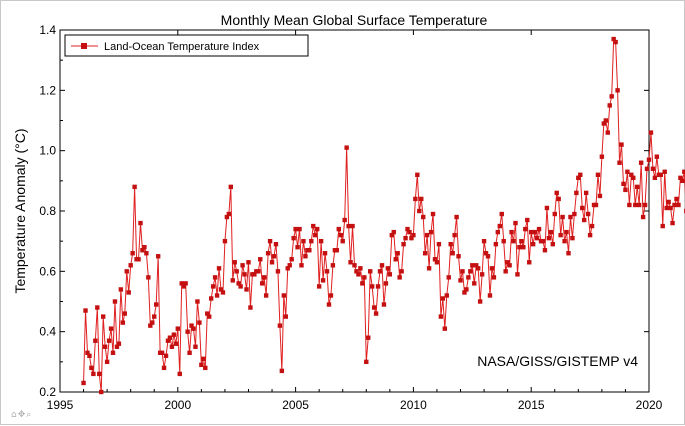  Describe the element at coordinates (22, 415) in the screenshot. I see `chart-toolbar-icons: ⌂✥⌕` at that location.